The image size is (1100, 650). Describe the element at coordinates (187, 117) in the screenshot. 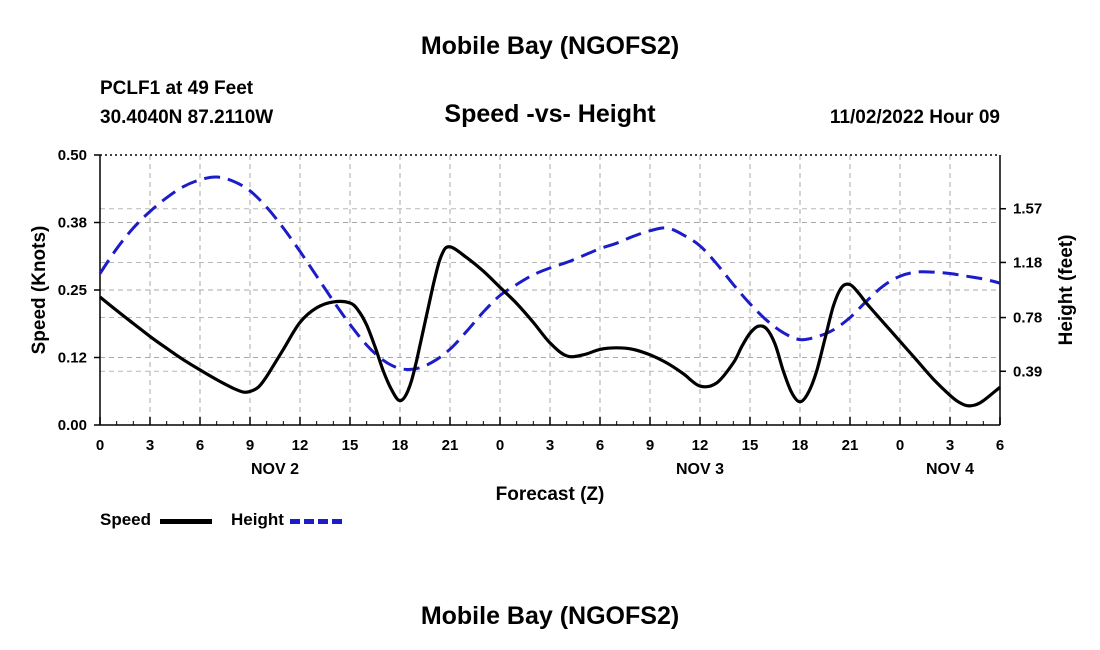

I see `coordinates-label: 30.4040N 87.2110W` at that location.